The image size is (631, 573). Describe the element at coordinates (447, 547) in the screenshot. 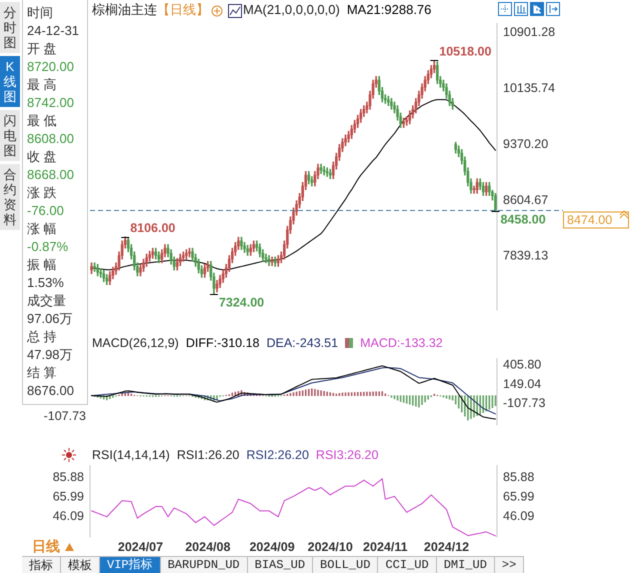

I see `x-tick-label: 2024/12` at that location.